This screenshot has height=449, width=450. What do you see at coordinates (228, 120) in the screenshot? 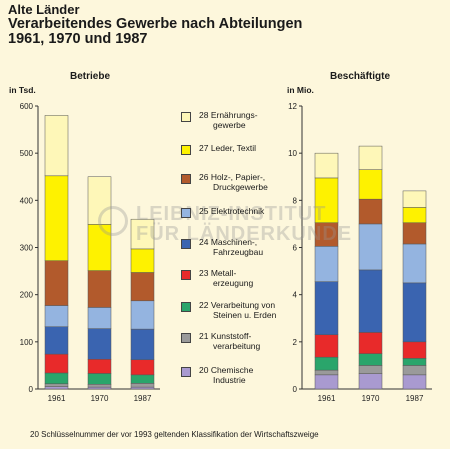
I see `legend-label: 28 Ernährungs-gewerbe` at bounding box center [228, 120].